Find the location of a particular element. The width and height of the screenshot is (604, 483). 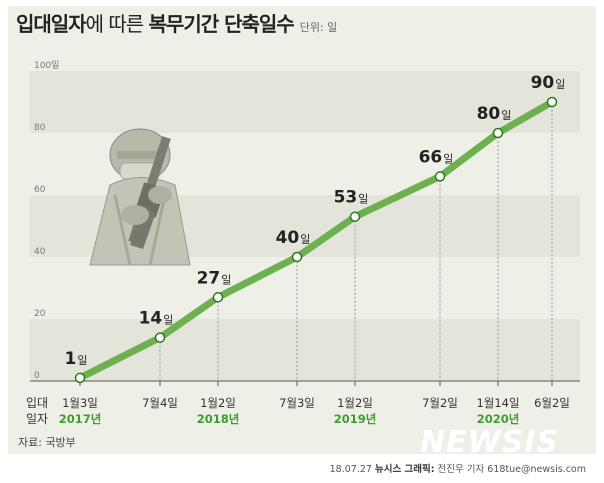

x-tick-label: 1월3일 is located at coordinates (80, 403).